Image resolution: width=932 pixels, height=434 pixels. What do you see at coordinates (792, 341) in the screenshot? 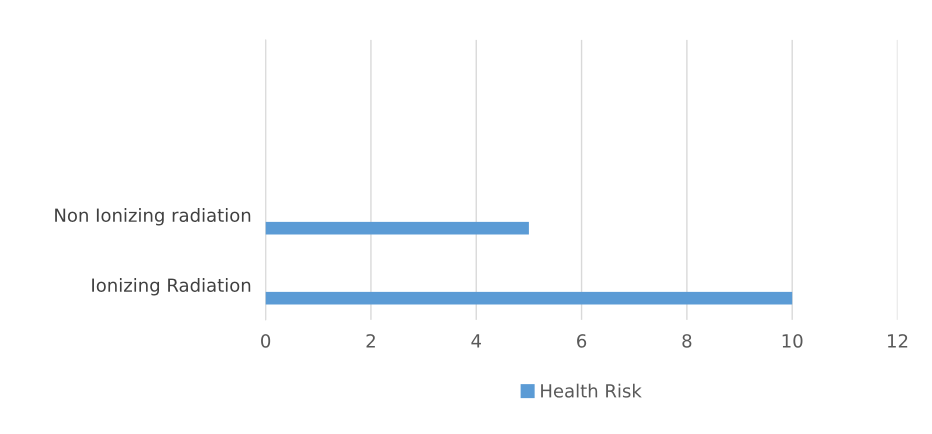
I see `x-tick-label: 10` at bounding box center [792, 341].